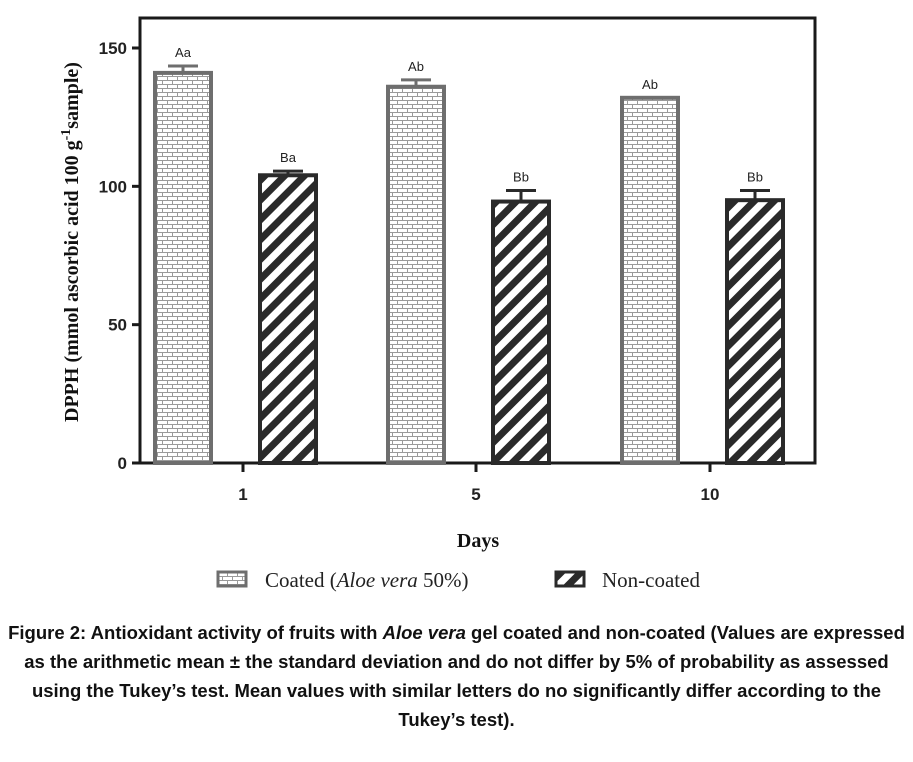 This screenshot has height=762, width=913. What do you see at coordinates (122, 463) in the screenshot?
I see `y-tick-label: 0` at bounding box center [122, 463].